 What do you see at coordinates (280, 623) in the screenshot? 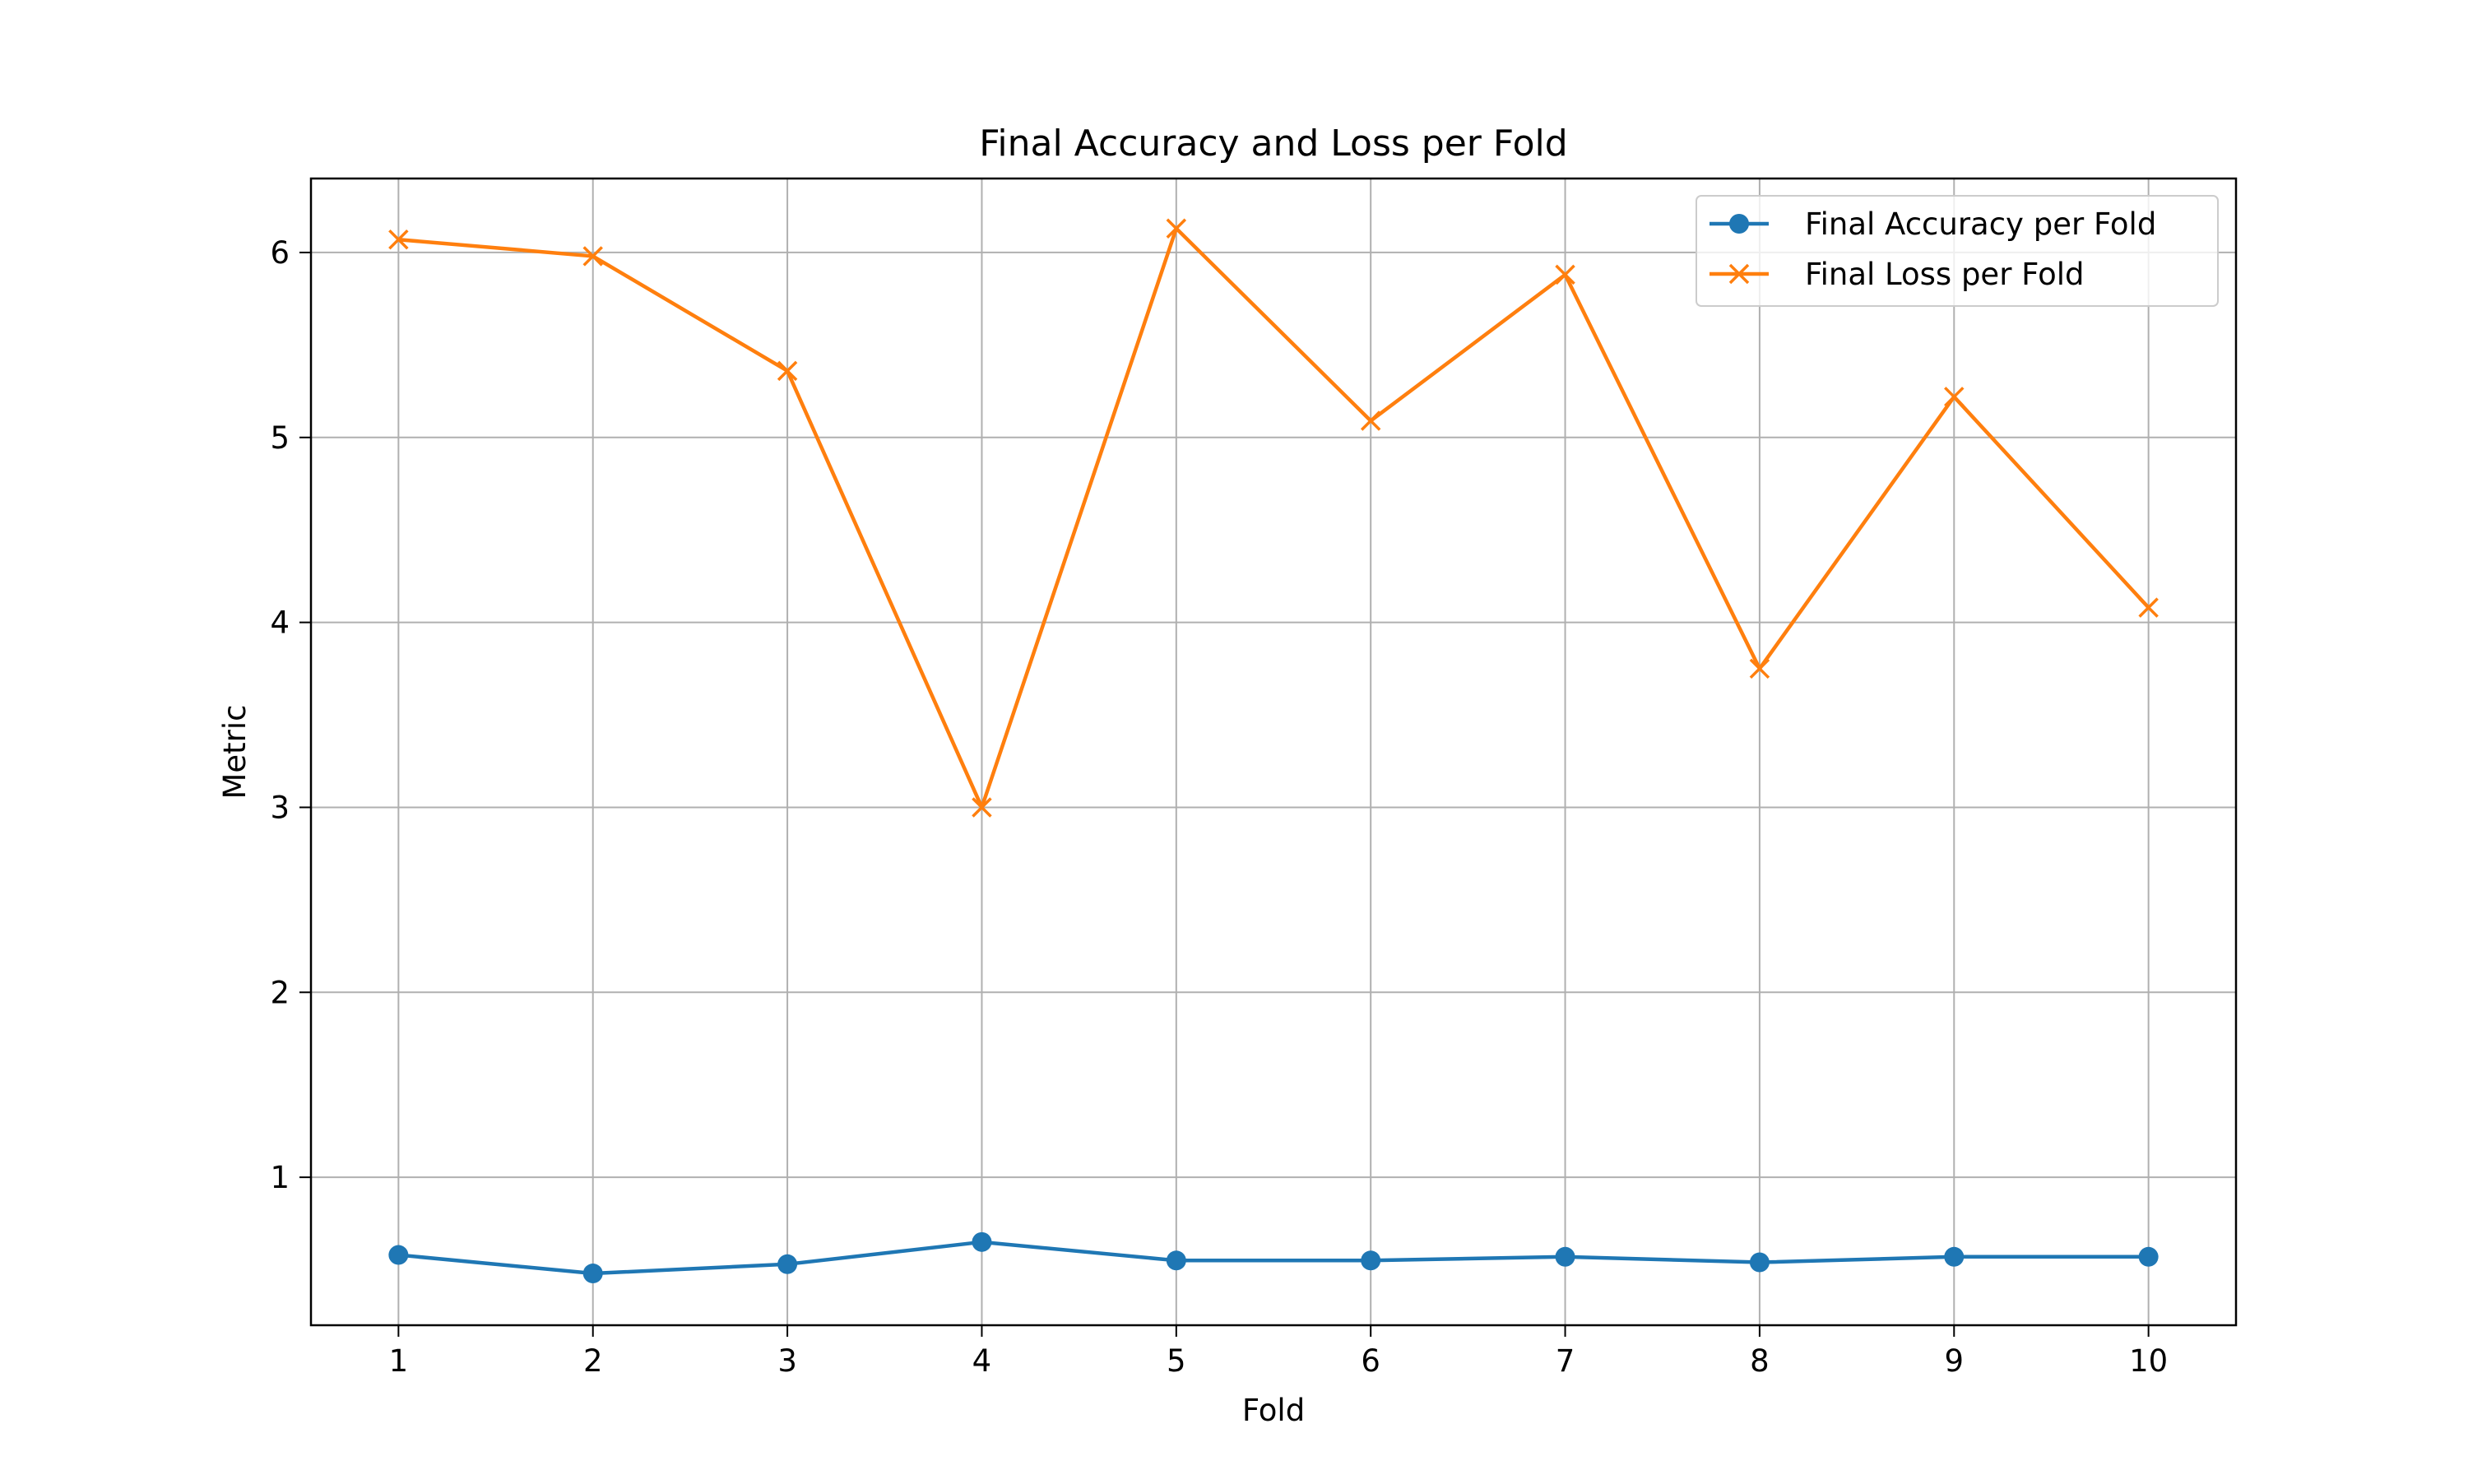
I see `y-tick-label: 4` at bounding box center [280, 623].